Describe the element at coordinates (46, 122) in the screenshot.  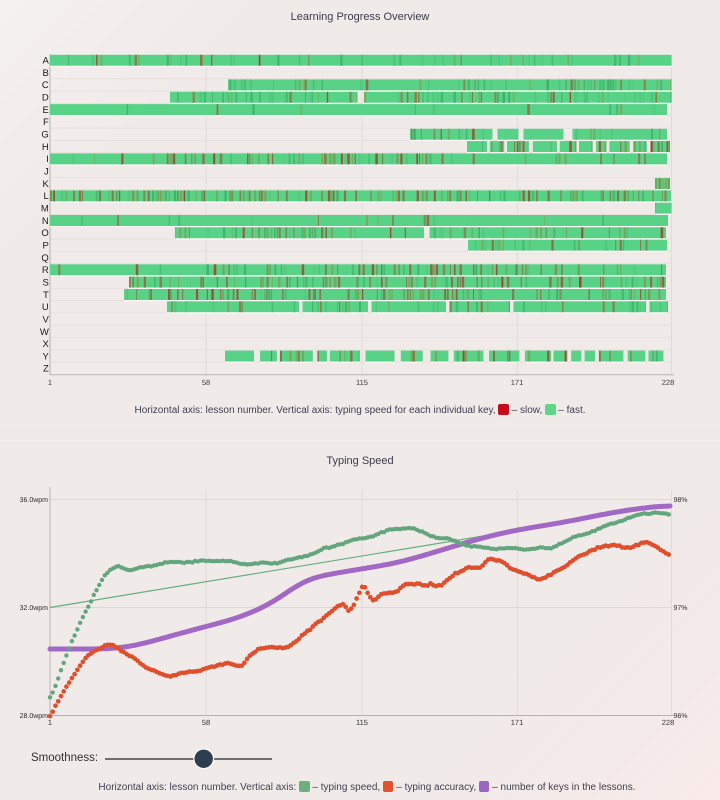
I see `svg-text: F` at that location.